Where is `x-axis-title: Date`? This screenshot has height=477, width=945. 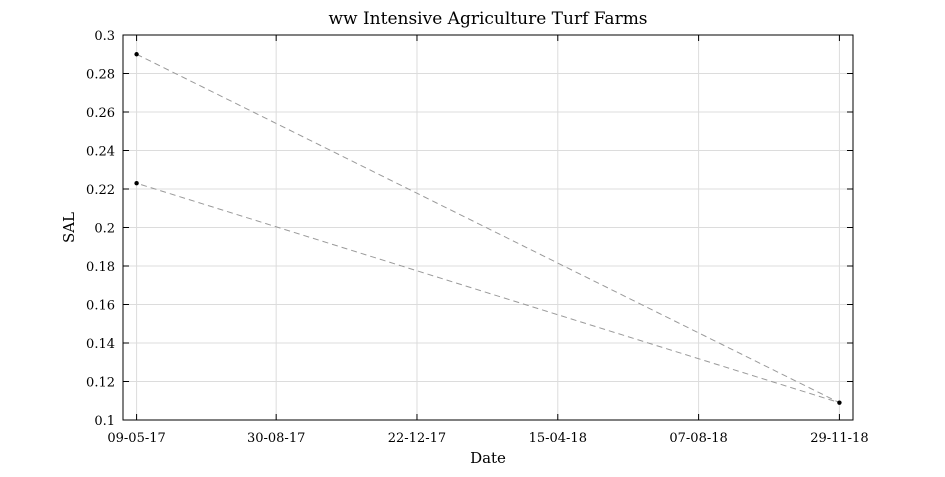
x-axis-title: Date is located at coordinates (488, 458).